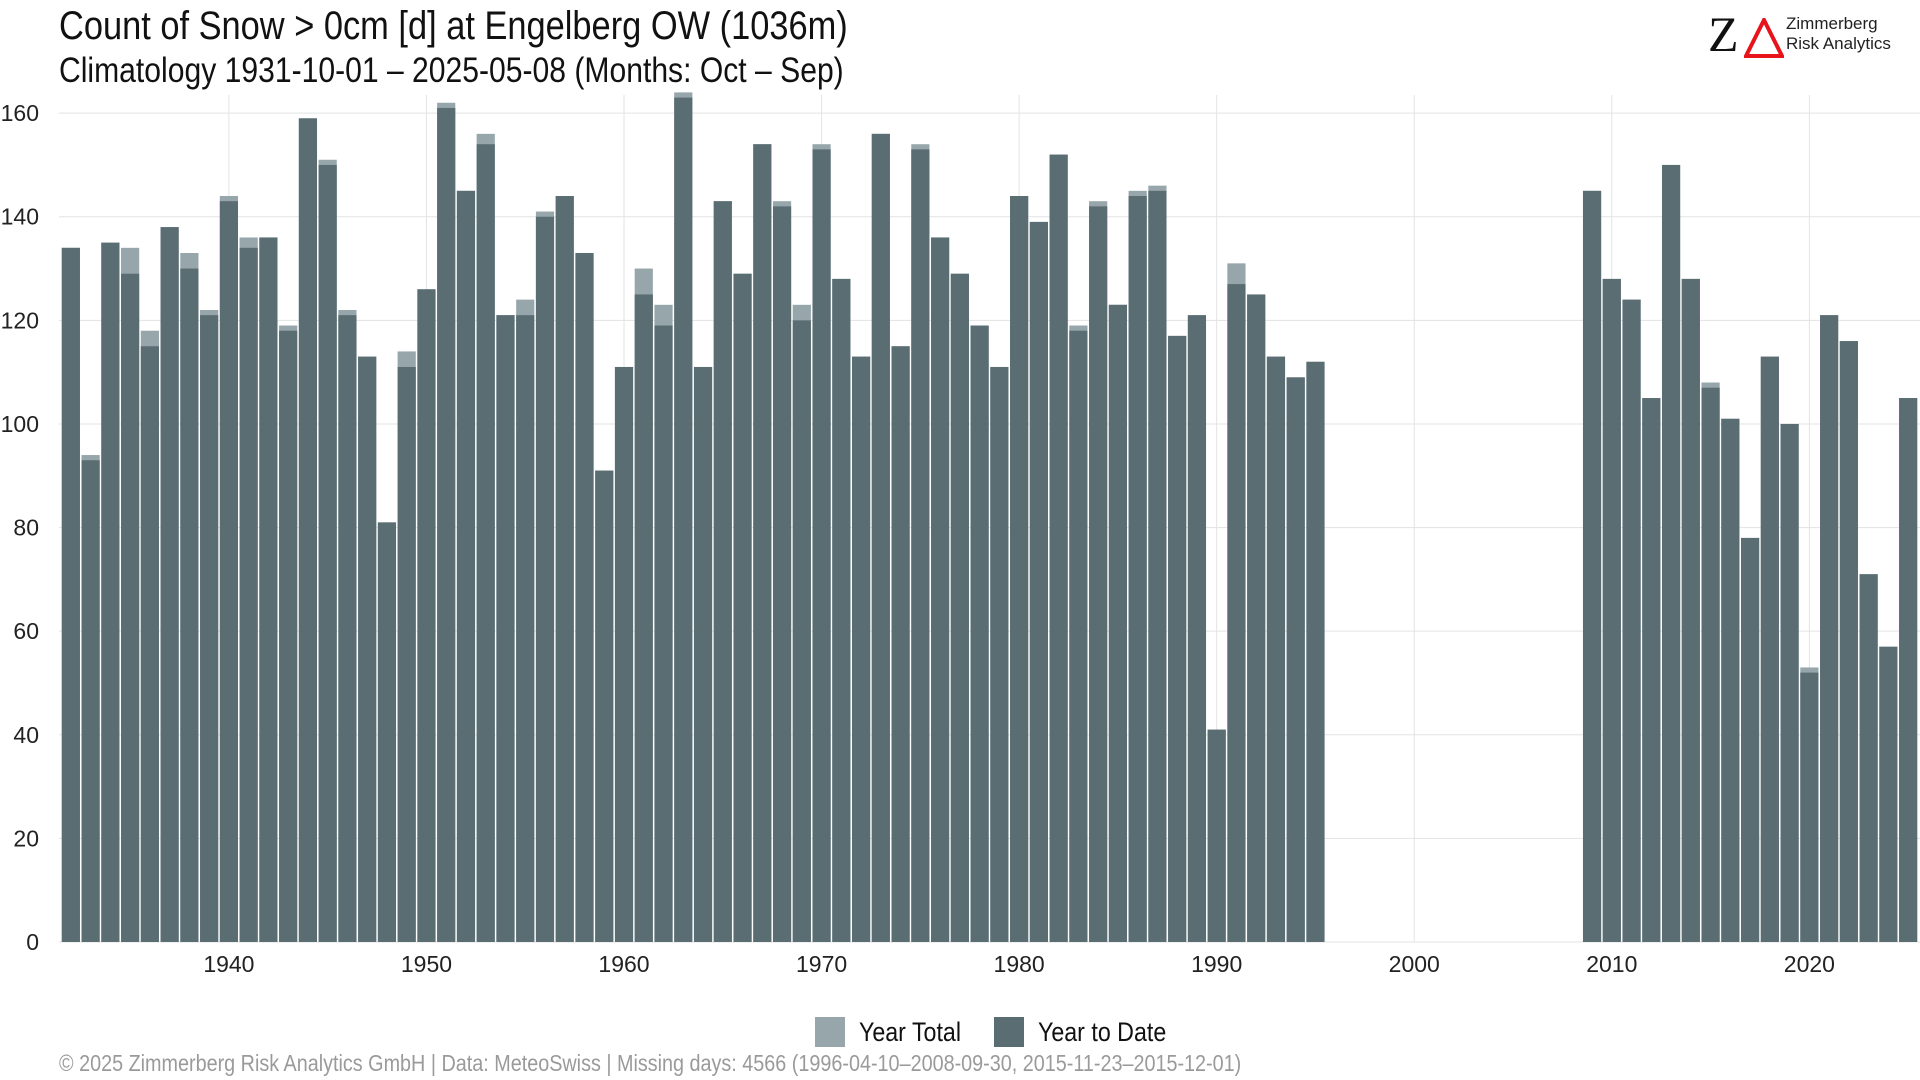 The height and width of the screenshot is (1080, 1920). I want to click on legend-label-year-to-date: Year to Date, so click(1101, 1031).